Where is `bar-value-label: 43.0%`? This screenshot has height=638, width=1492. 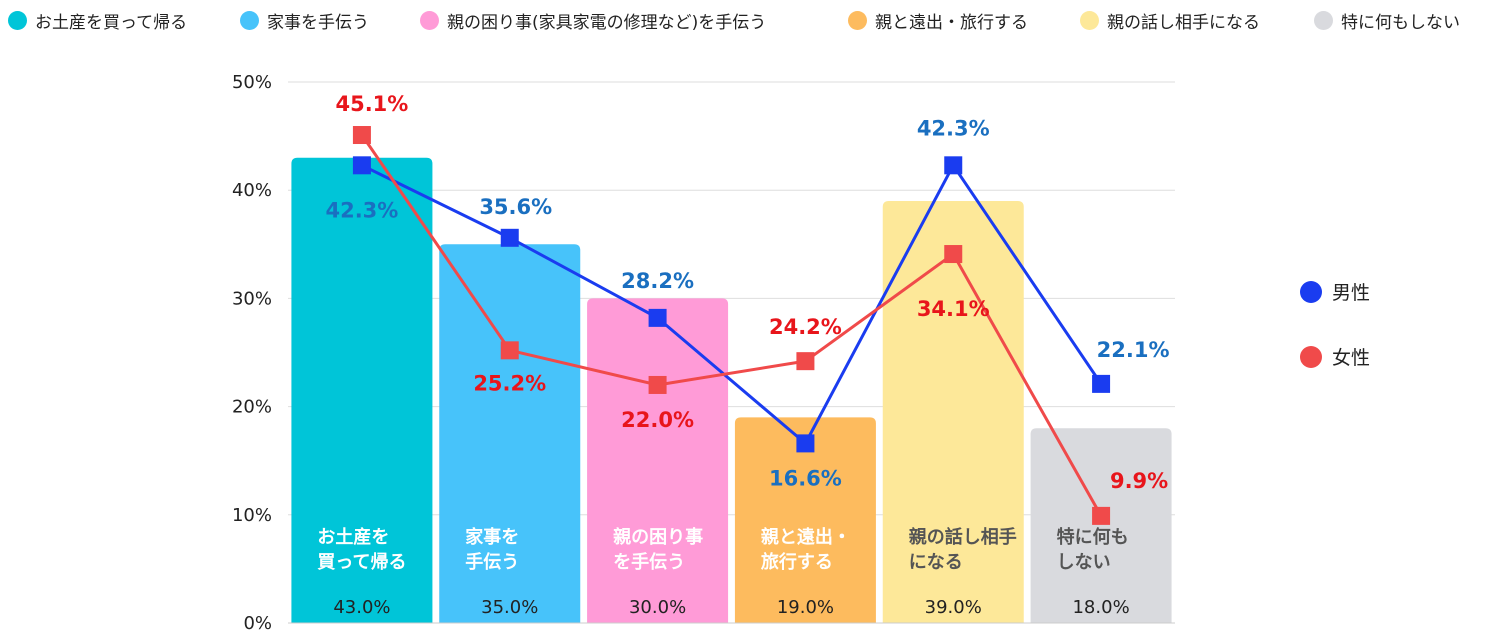 bar-value-label: 43.0% is located at coordinates (361, 607).